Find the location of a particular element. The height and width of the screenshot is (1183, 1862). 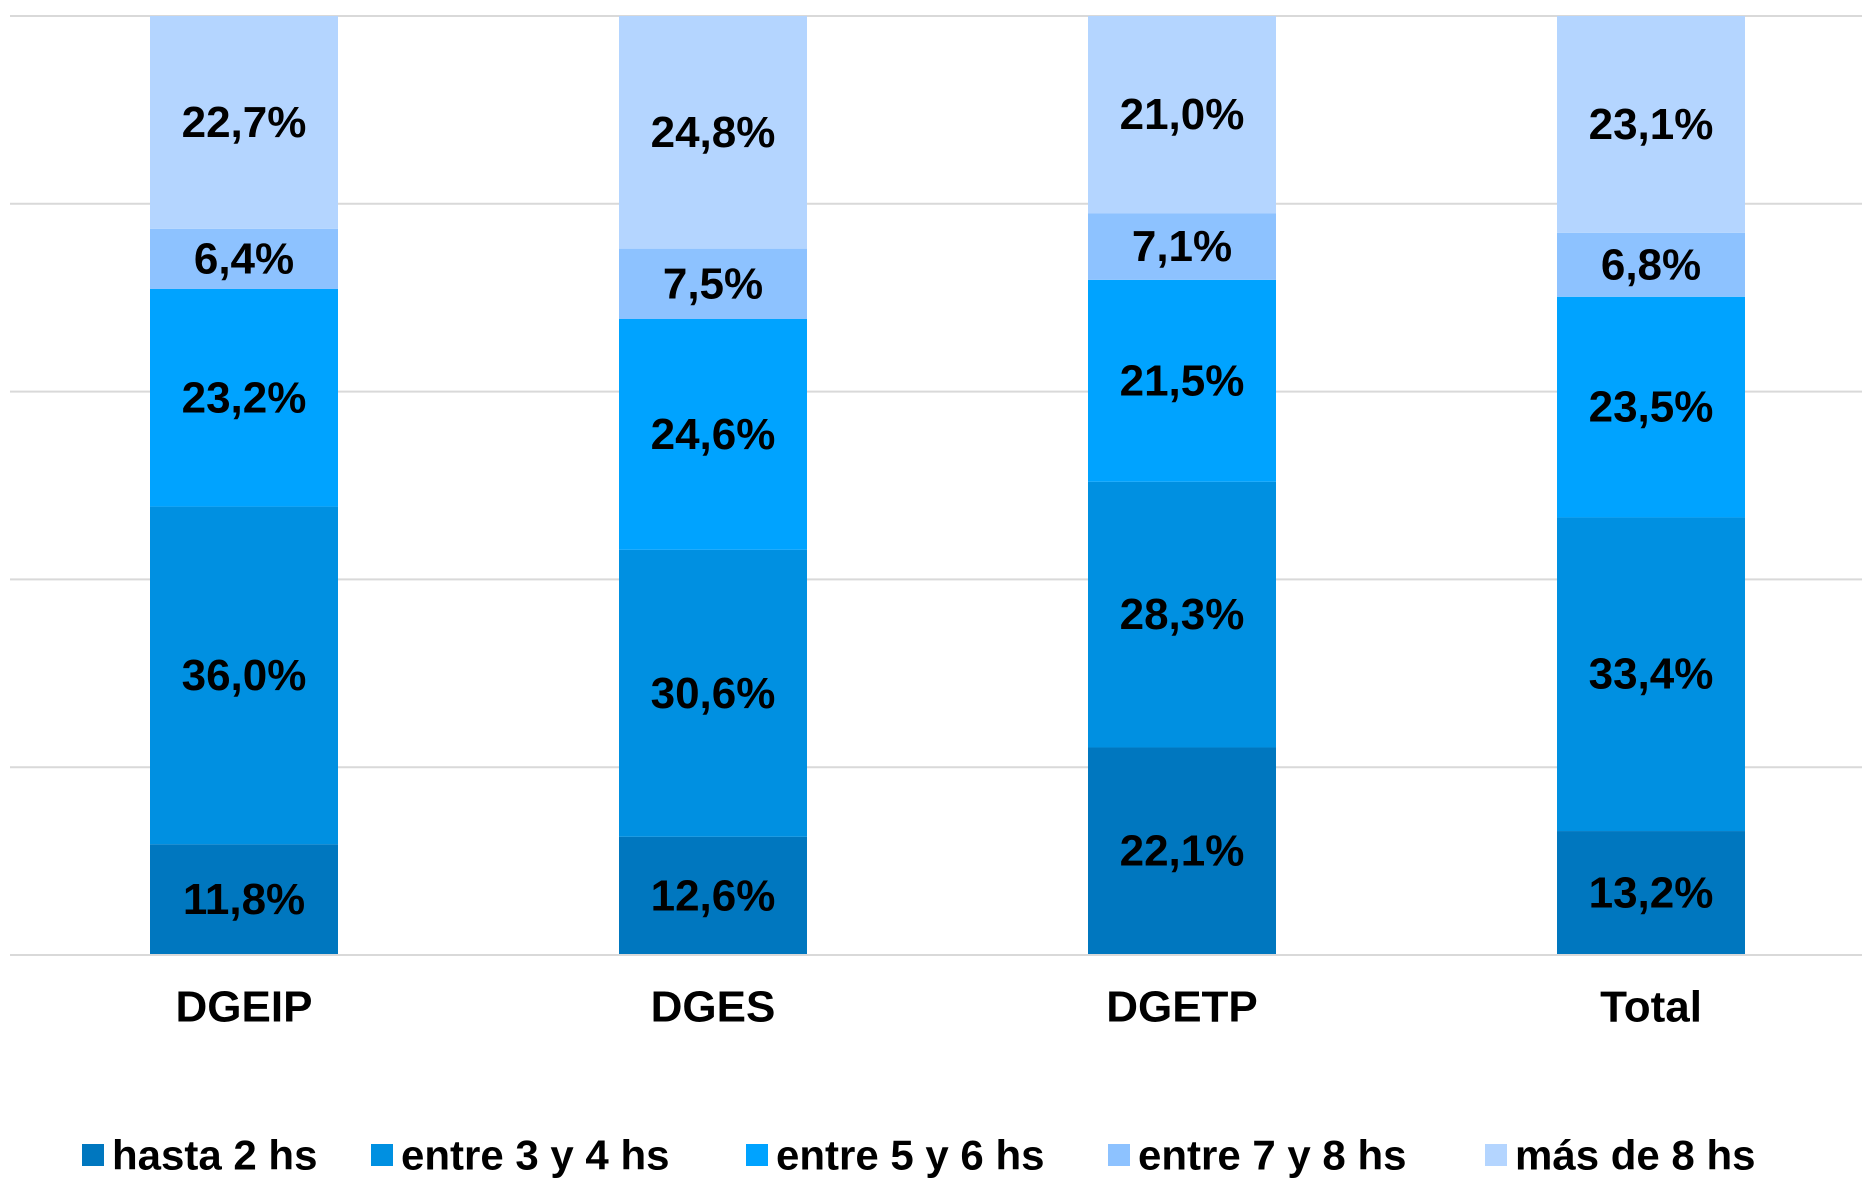

data-label-dgeip-0: 11,8% is located at coordinates (244, 899).